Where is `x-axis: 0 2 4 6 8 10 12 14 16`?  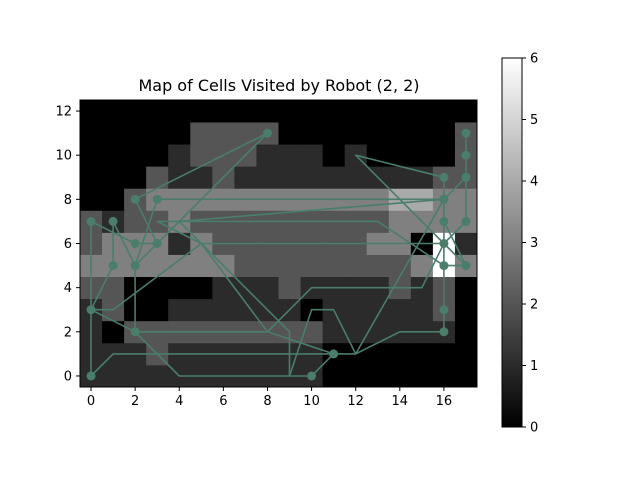 x-axis: 0 2 4 6 8 10 12 14 16 is located at coordinates (269, 398).